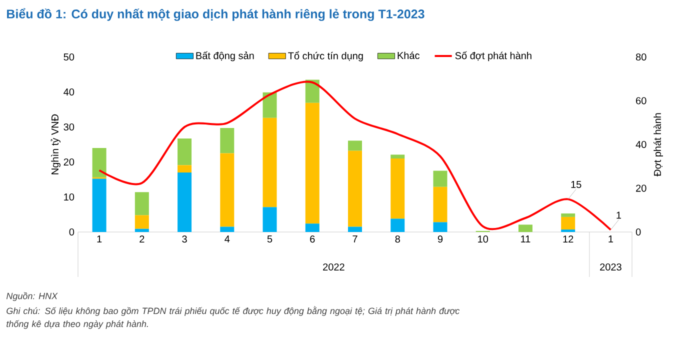 The image size is (700, 350). What do you see at coordinates (611, 267) in the screenshot?
I see `text: 2023` at bounding box center [611, 267].